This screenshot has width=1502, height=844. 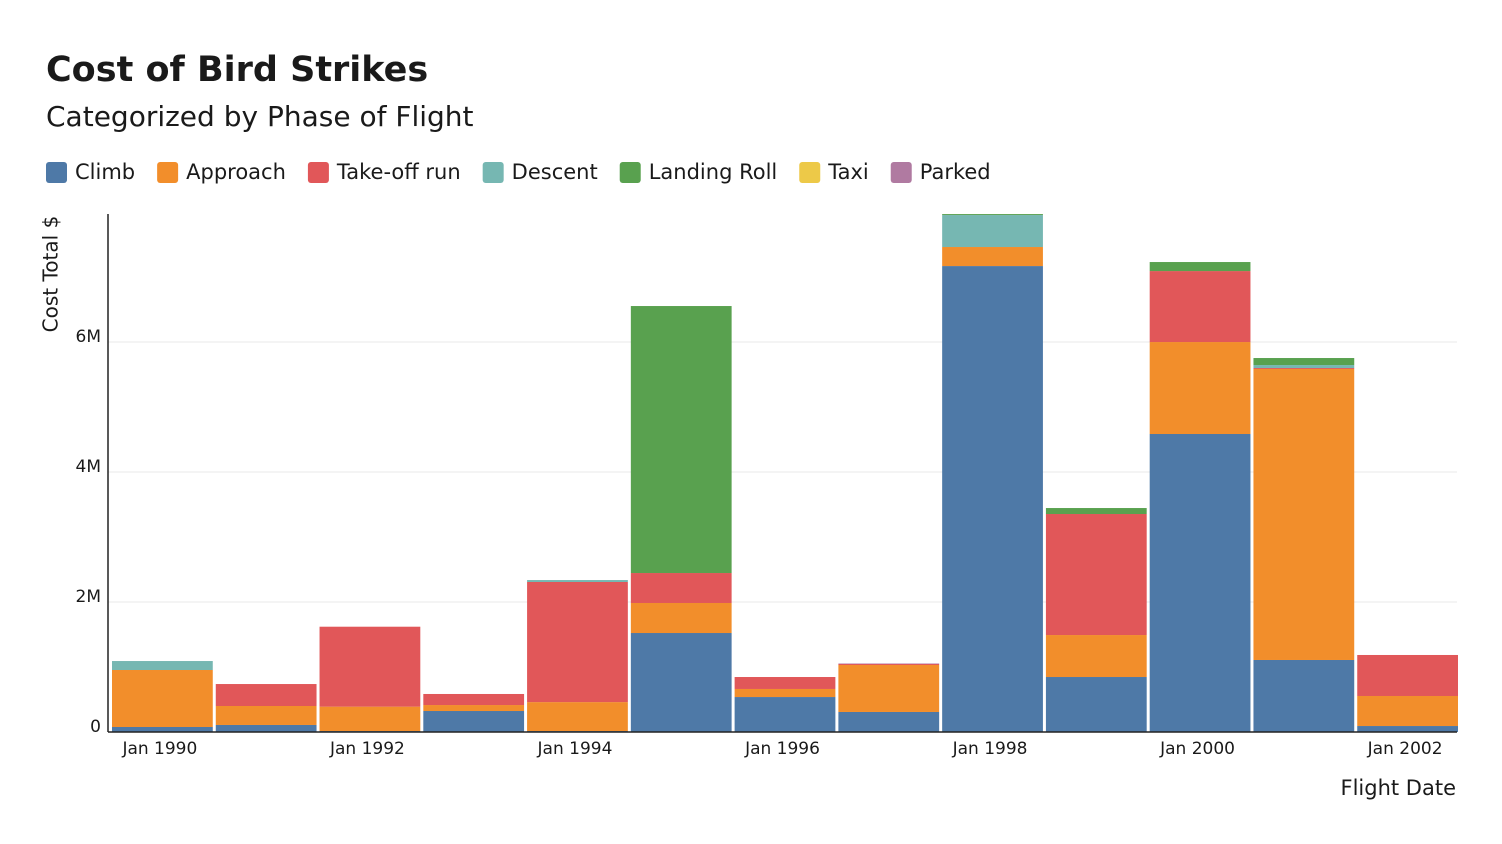 What do you see at coordinates (260, 116) in the screenshot?
I see `chart-subtitle: Categorized by Phase of Flight` at bounding box center [260, 116].